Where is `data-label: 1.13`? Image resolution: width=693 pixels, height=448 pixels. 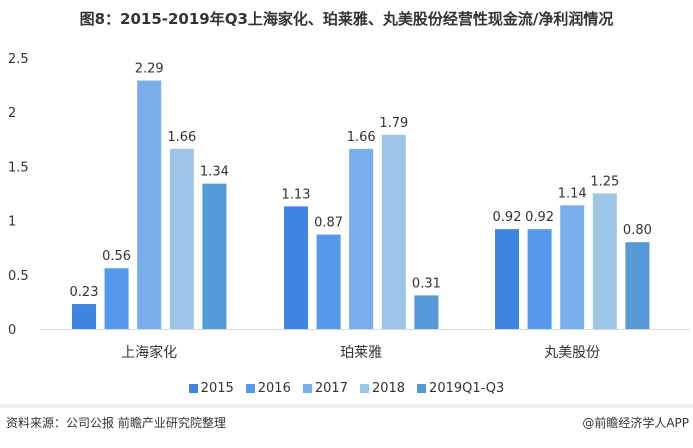 data-label: 1.13 is located at coordinates (296, 194).